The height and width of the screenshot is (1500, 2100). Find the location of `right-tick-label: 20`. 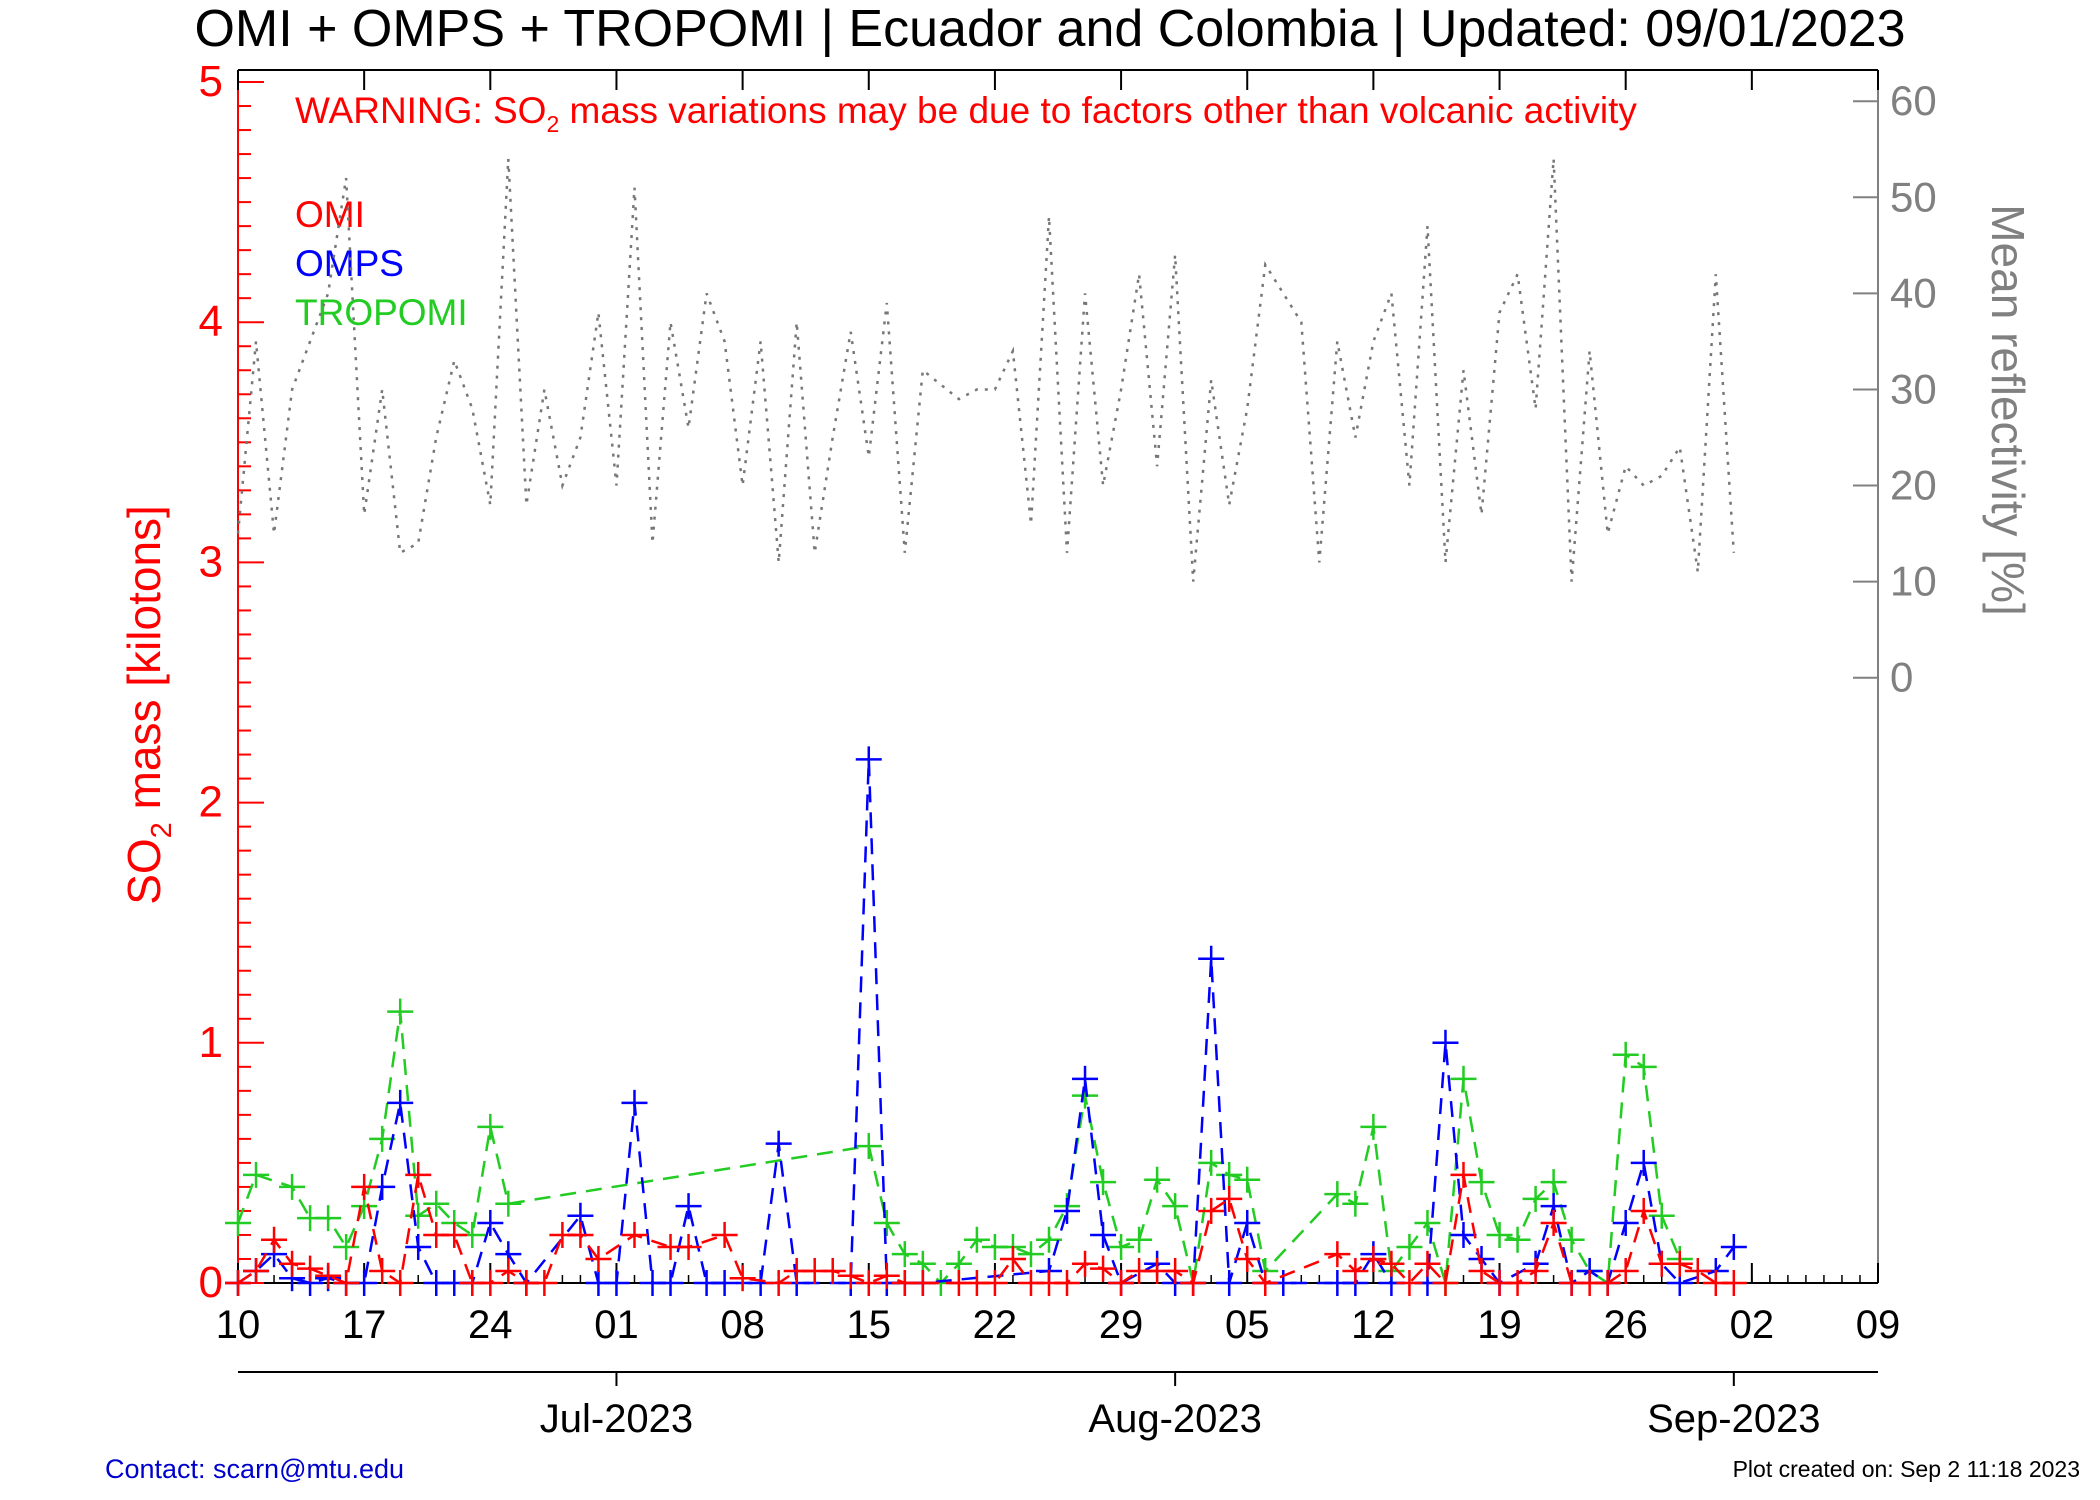

right-tick-label: 20 is located at coordinates (1913, 485).